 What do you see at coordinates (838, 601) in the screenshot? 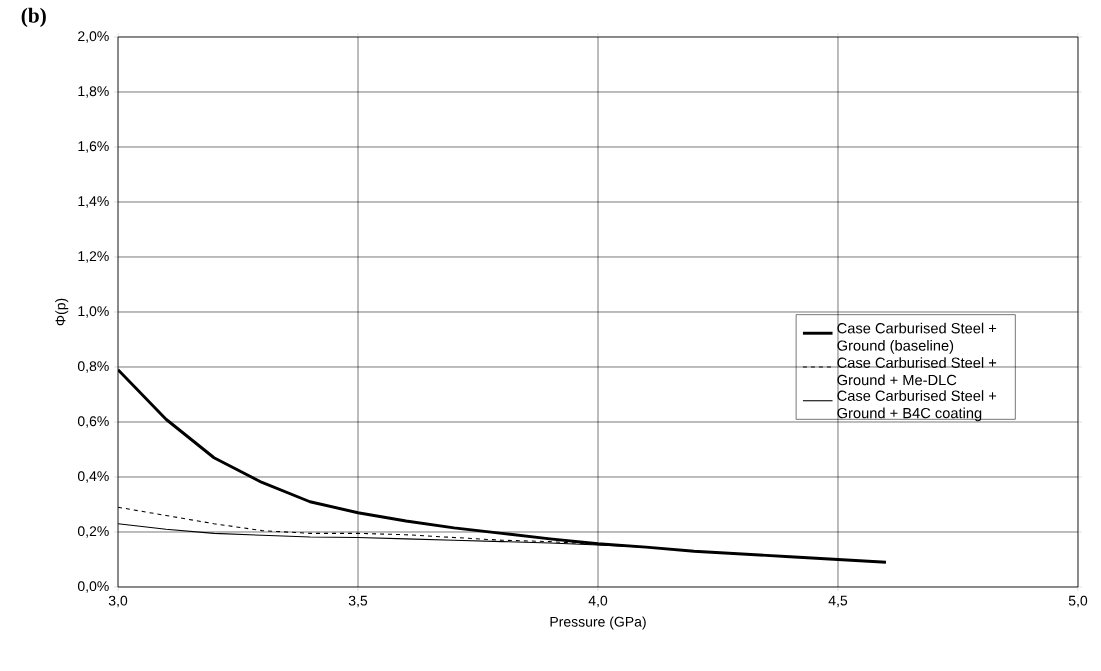
I see `x-tick-label: 4,5` at bounding box center [838, 601].